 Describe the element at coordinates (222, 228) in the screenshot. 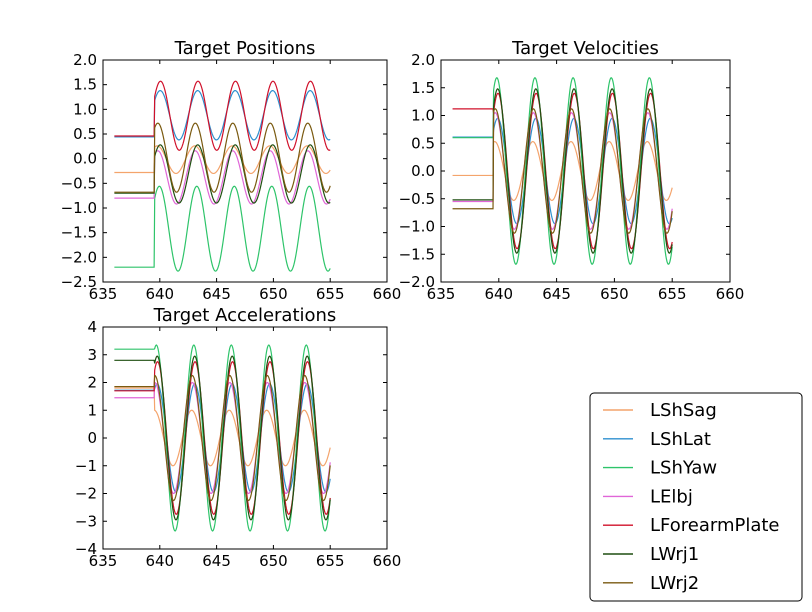

I see `series-line-lshyaw` at that location.